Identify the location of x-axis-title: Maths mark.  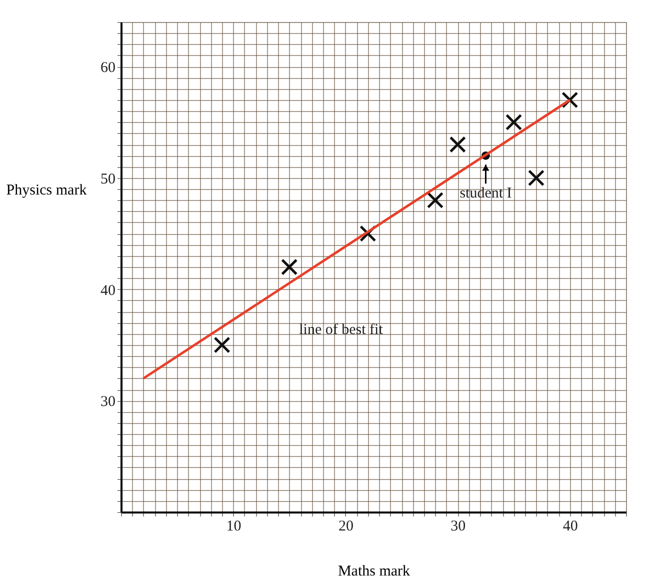
(374, 572).